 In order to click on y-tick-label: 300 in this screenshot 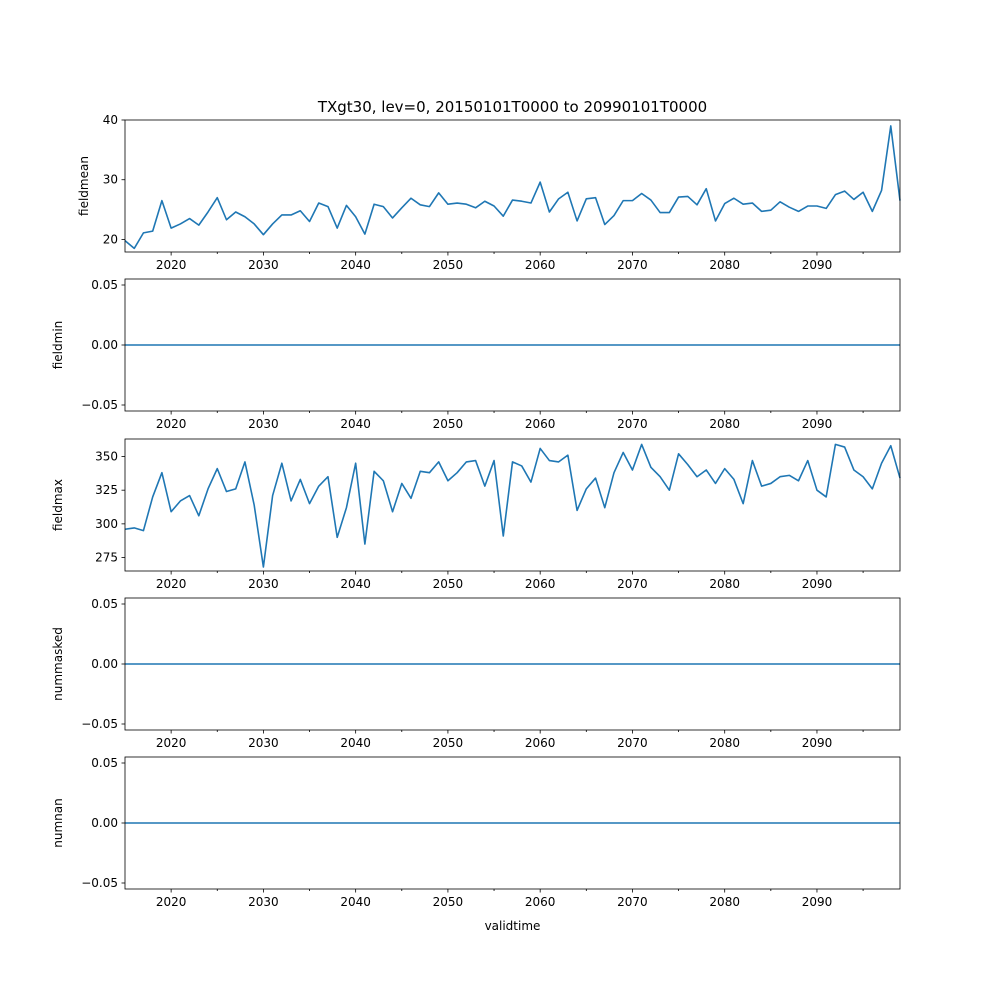, I will do `click(106, 524)`.